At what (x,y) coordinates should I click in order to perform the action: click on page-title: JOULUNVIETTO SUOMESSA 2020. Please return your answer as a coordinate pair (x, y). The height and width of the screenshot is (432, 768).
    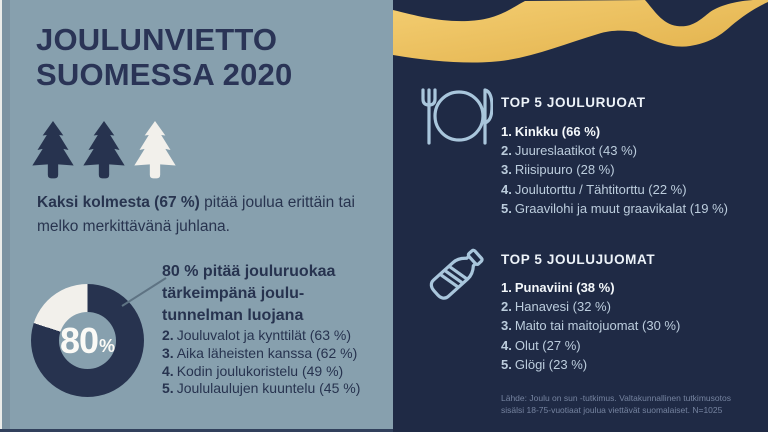
    Looking at the image, I should click on (164, 57).